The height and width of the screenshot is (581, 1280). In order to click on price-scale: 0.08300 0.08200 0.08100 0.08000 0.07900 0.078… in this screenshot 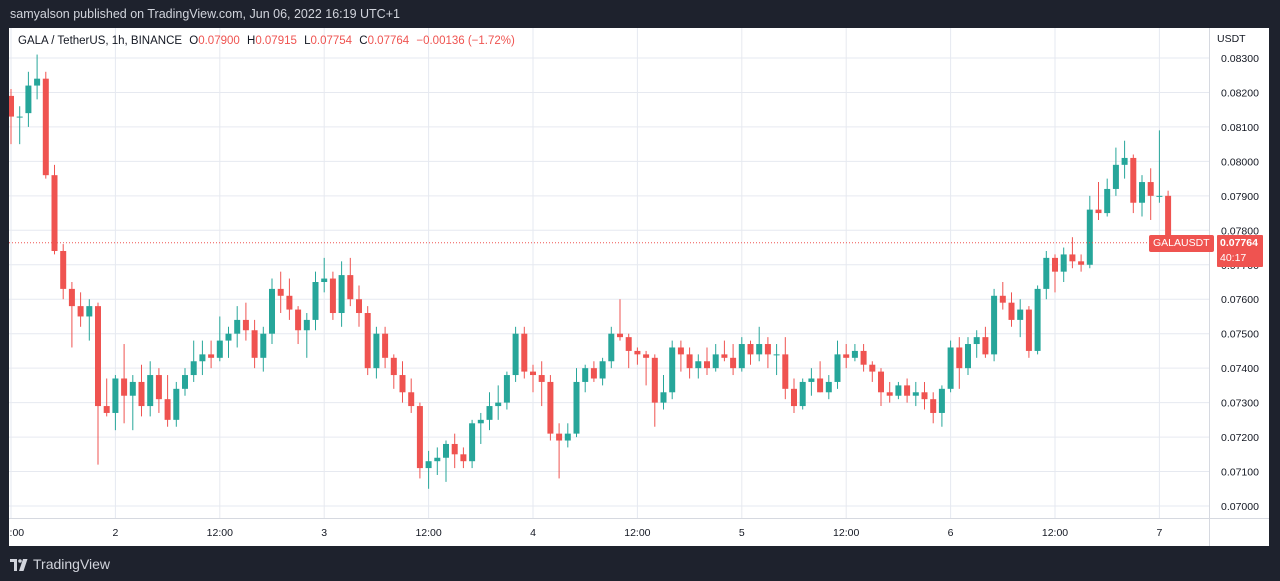, I will do `click(1234, 287)`.